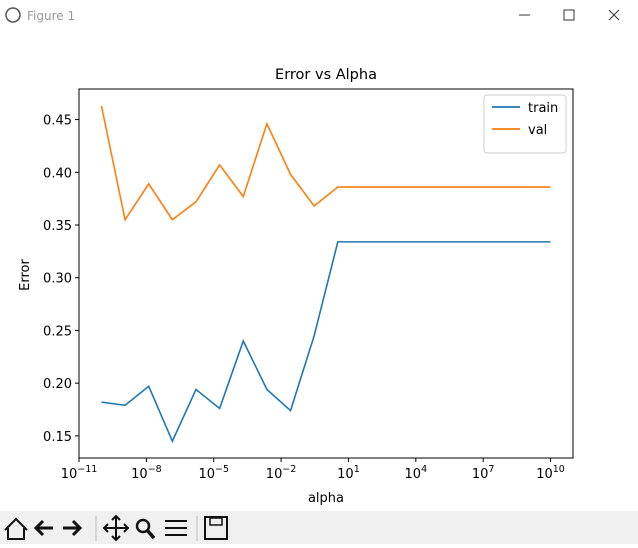 The height and width of the screenshot is (548, 638). Describe the element at coordinates (43, 528) in the screenshot. I see `back-button` at that location.